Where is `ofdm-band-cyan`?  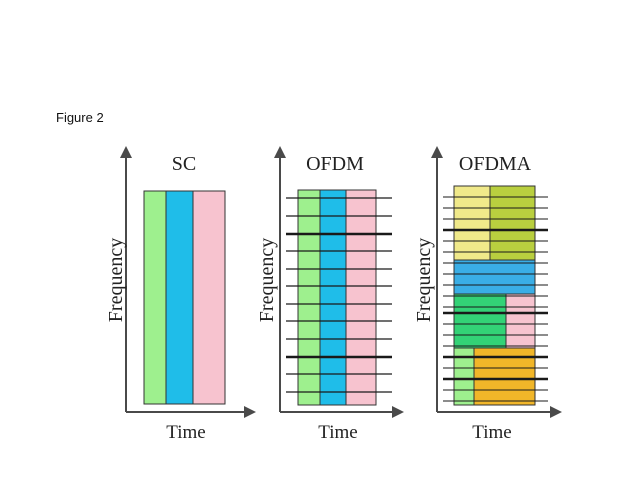
ofdm-band-cyan is located at coordinates (333, 297).